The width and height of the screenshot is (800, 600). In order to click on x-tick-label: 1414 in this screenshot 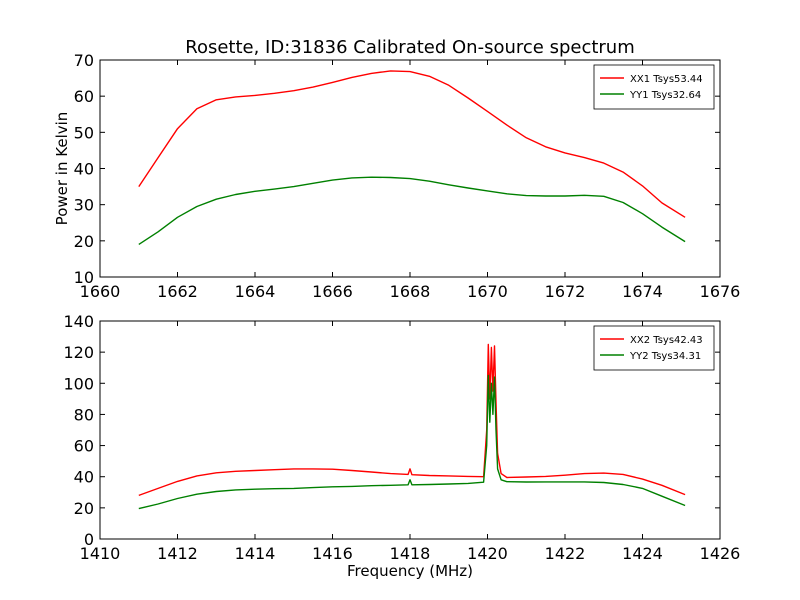, I will do `click(255, 553)`.